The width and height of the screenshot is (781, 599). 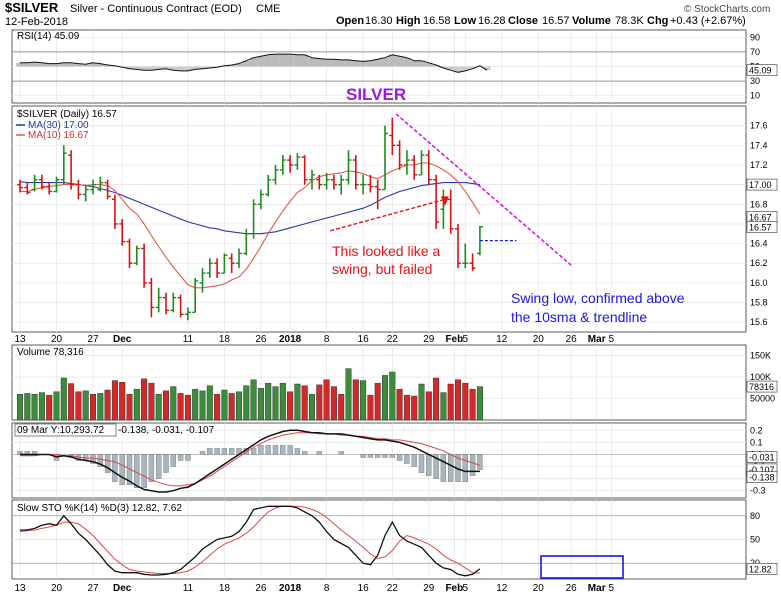 What do you see at coordinates (444, 201) in the screenshot?
I see `failed-swing-arrow` at bounding box center [444, 201].